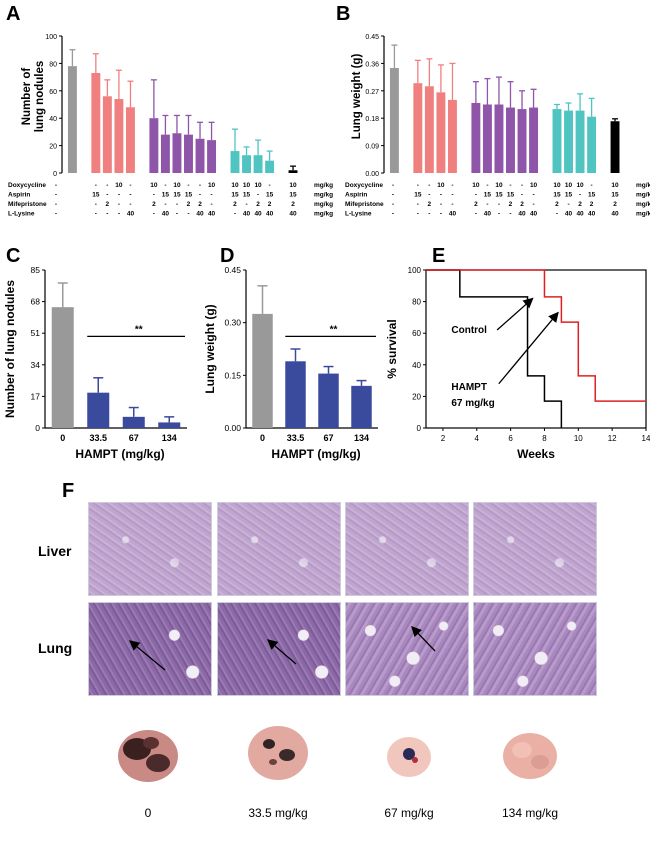 The image size is (650, 843). Describe the element at coordinates (578, 438) in the screenshot. I see `x-tick-label: 10` at that location.